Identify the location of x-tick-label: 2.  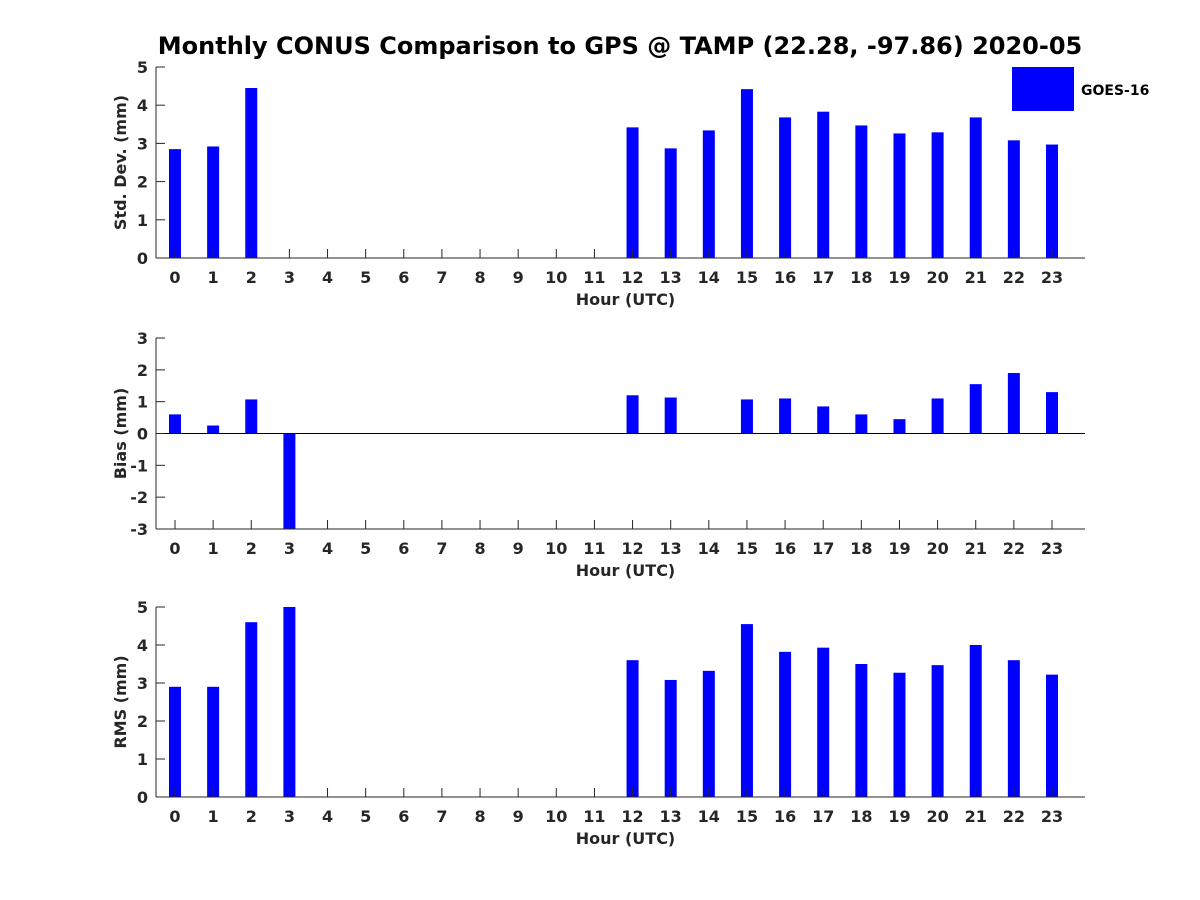
(251, 277).